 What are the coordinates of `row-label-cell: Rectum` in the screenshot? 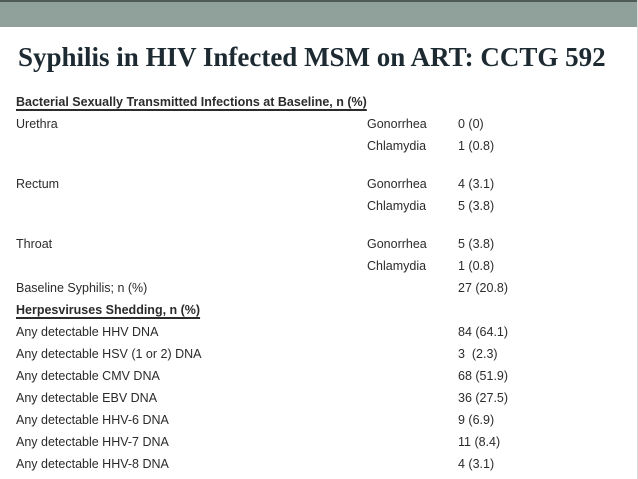 It's located at (38, 184).